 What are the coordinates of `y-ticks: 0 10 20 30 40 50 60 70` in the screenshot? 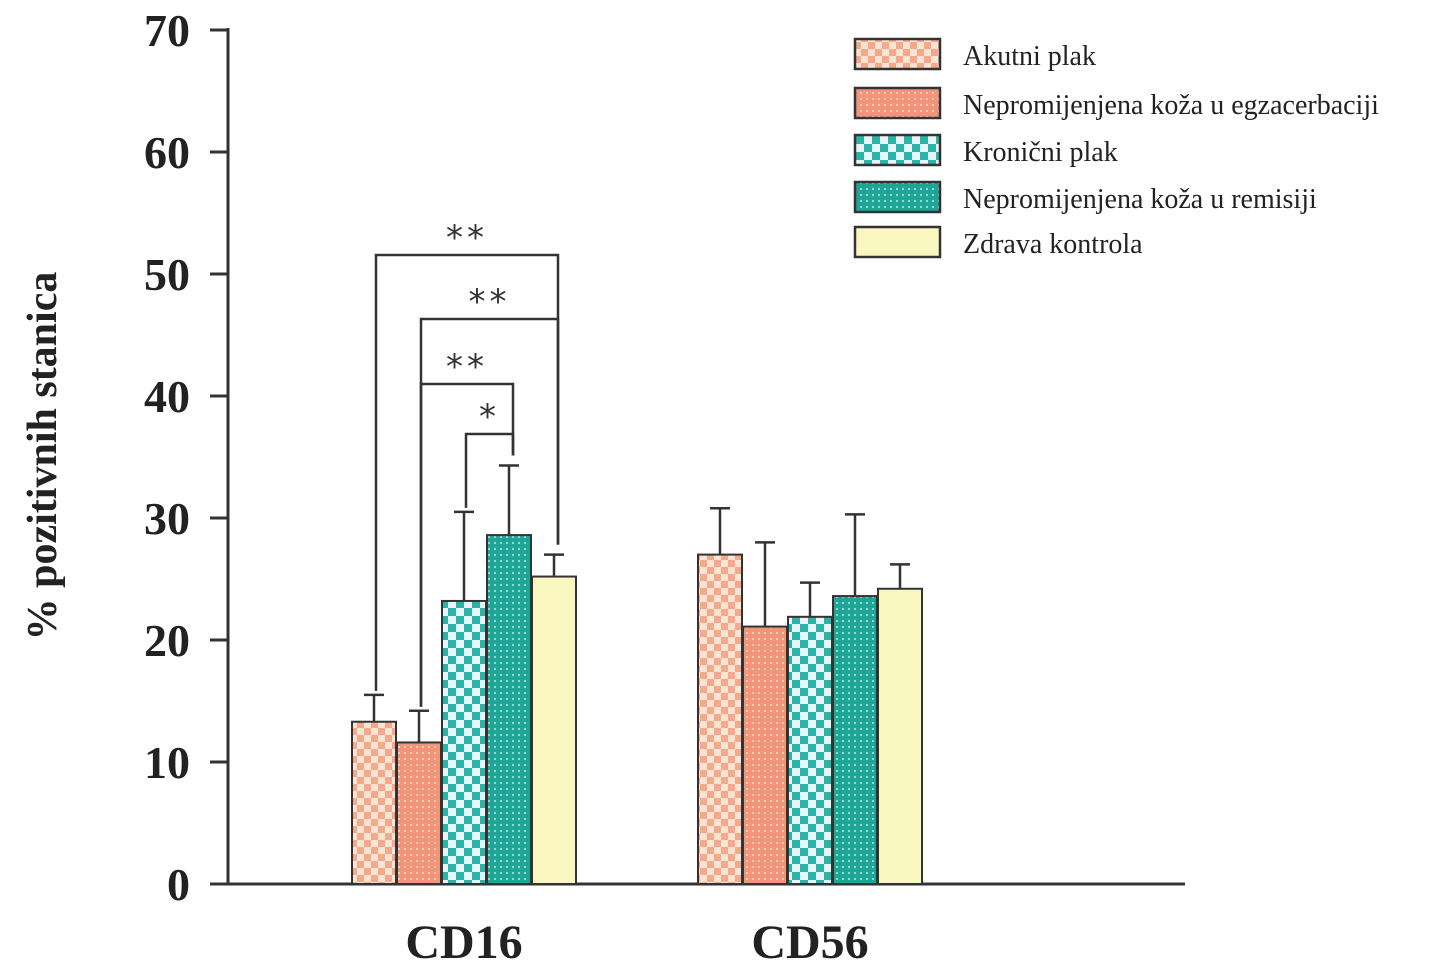 It's located at (186, 457).